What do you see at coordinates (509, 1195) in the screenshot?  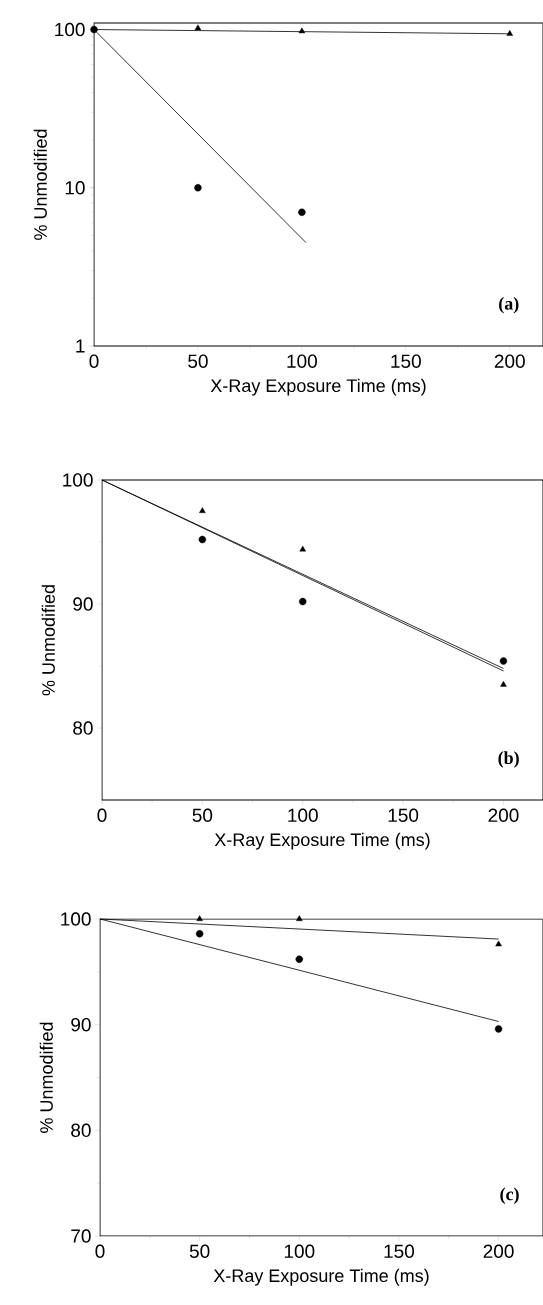 I see `annotation: (c)` at bounding box center [509, 1195].